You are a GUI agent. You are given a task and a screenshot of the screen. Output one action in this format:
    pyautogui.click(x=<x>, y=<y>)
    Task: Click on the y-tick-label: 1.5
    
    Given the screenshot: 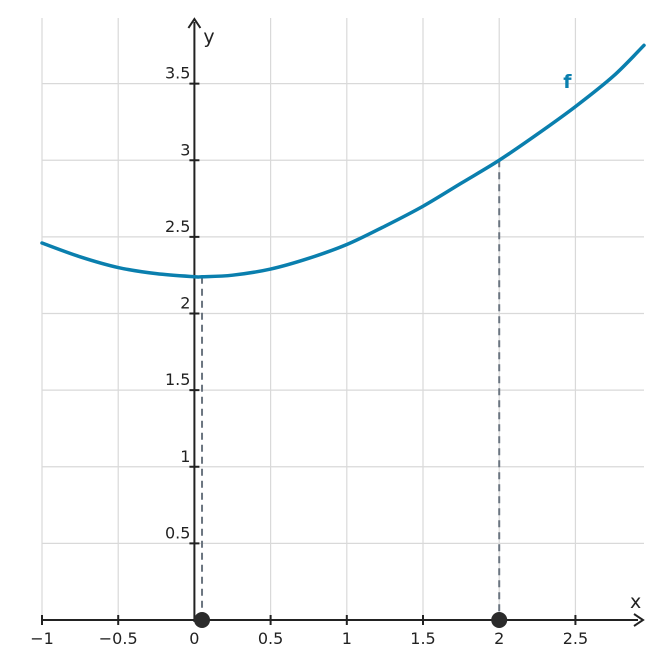 What is the action you would take?
    pyautogui.click(x=177, y=379)
    